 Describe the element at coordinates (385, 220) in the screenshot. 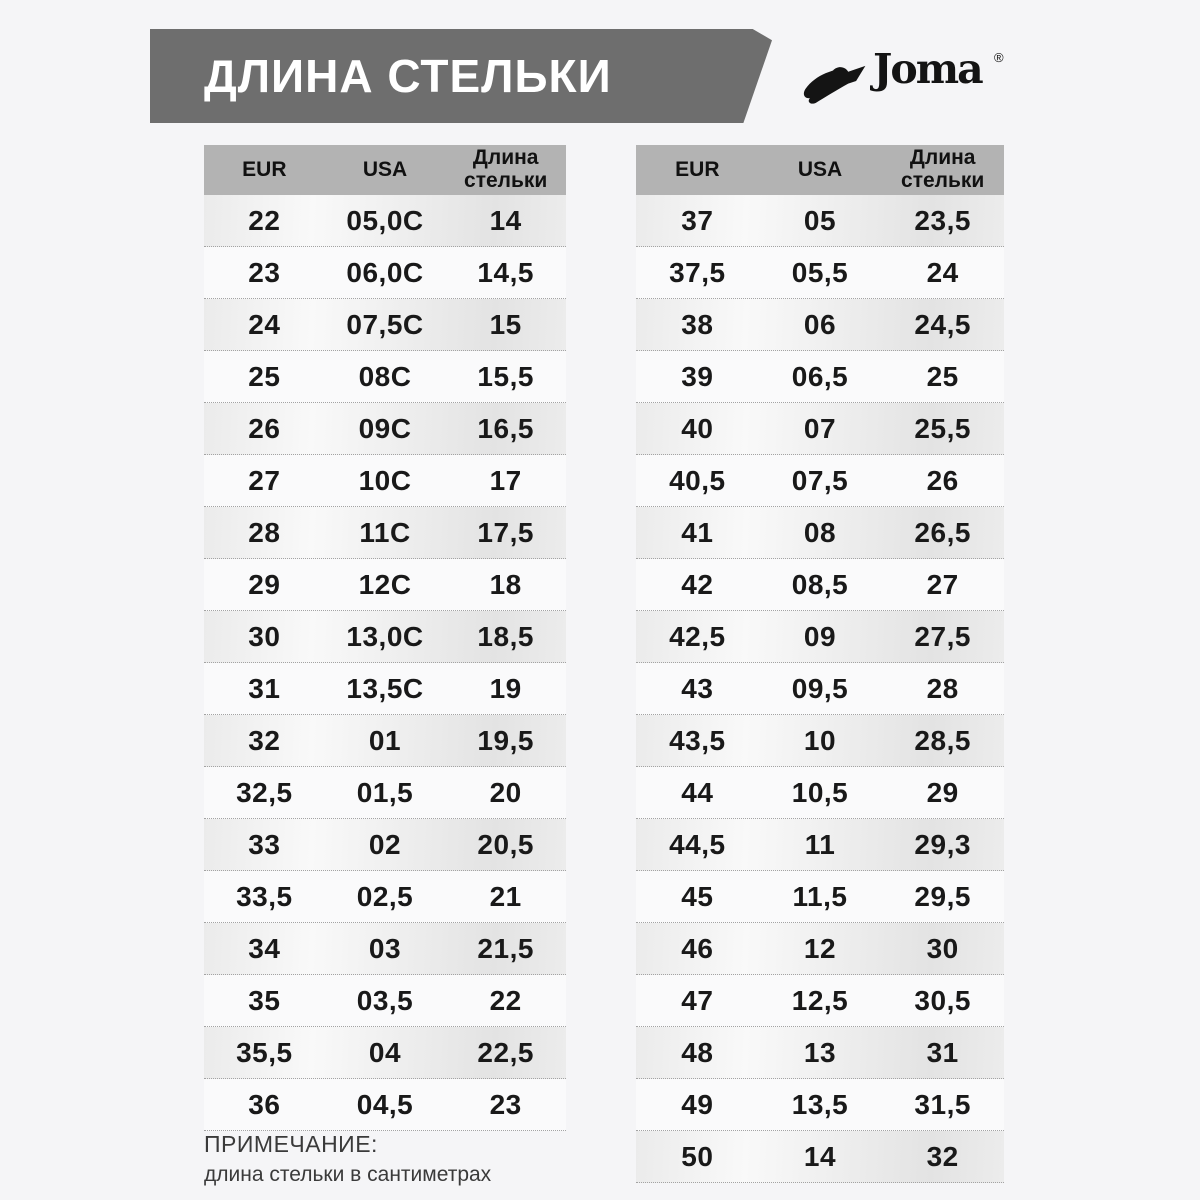

I see `cell-usa: 05,0C` at that location.